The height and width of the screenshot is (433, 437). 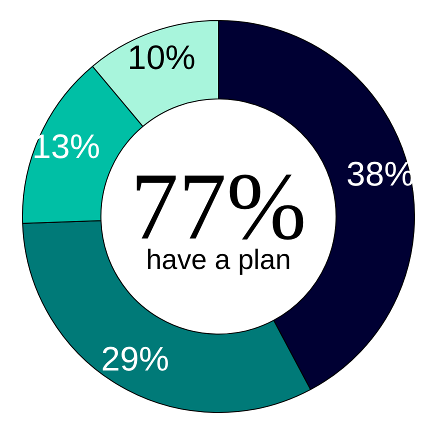 I want to click on data-label: 10%, so click(x=161, y=58).